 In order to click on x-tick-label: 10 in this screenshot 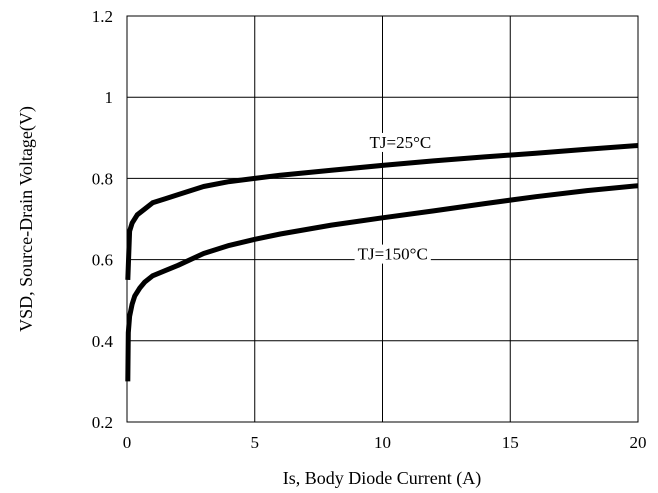, I will do `click(382, 442)`.